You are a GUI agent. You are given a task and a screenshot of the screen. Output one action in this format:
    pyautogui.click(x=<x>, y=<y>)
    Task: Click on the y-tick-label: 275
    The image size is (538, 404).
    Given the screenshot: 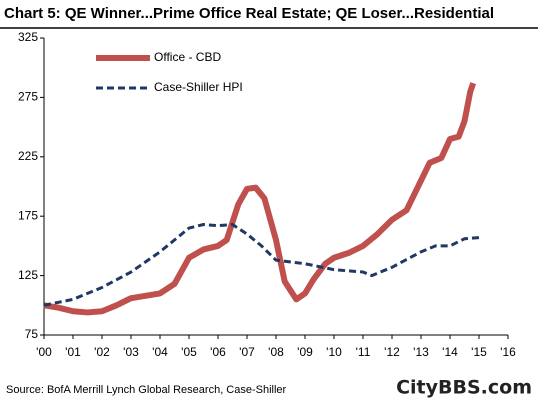 What is the action you would take?
    pyautogui.click(x=28, y=97)
    